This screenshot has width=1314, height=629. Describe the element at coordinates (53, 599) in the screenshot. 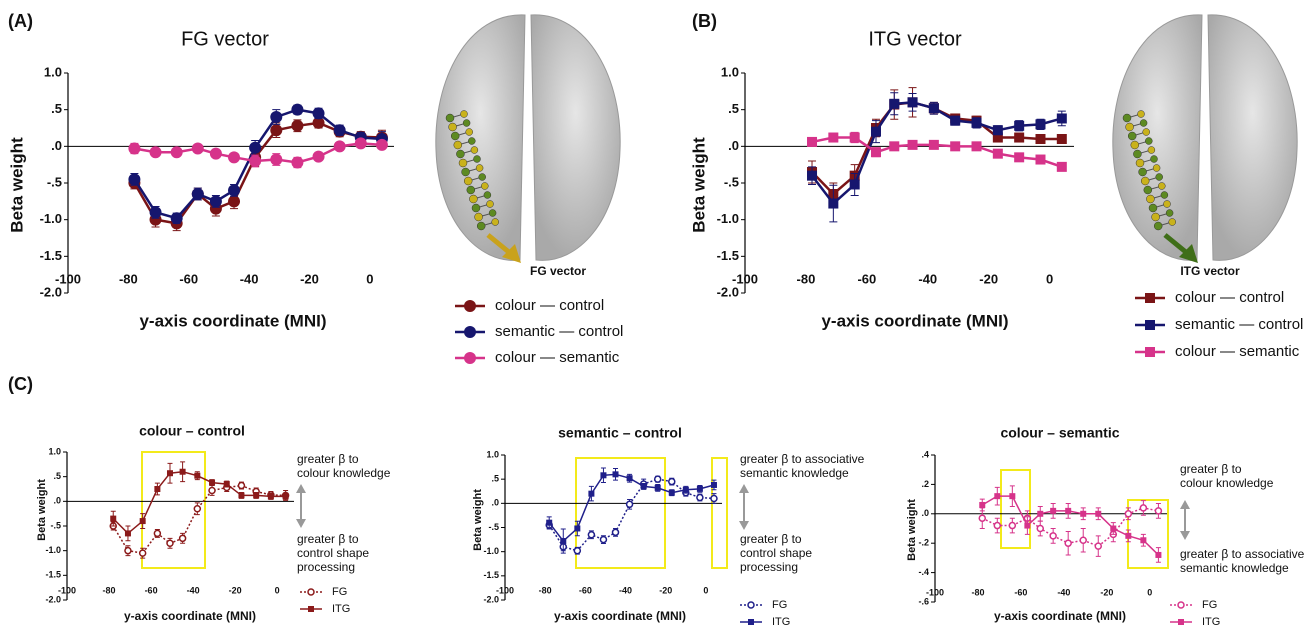

I see `y-tick-label: -2.0` at that location.